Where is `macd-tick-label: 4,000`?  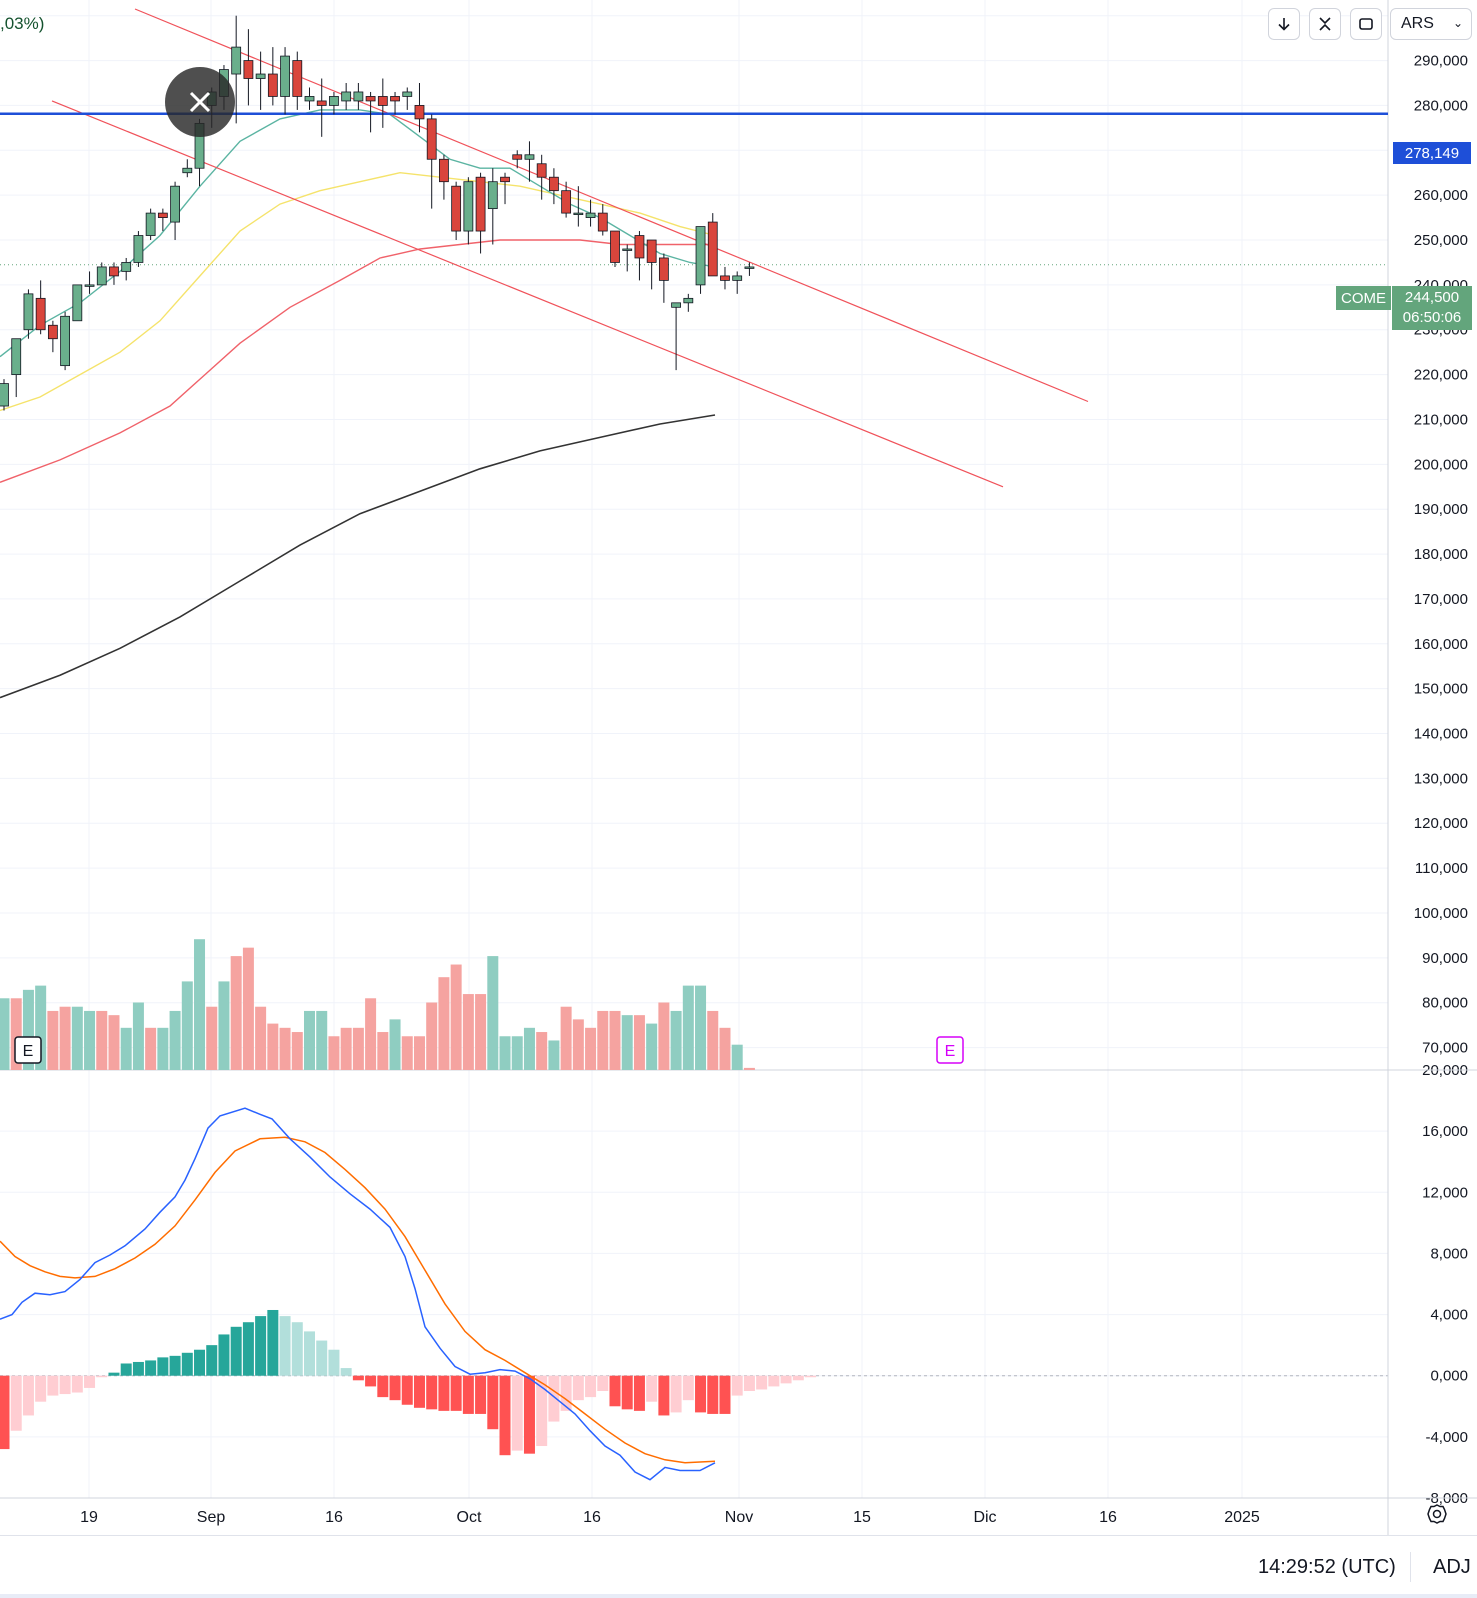
macd-tick-label: 4,000 is located at coordinates (1449, 1315).